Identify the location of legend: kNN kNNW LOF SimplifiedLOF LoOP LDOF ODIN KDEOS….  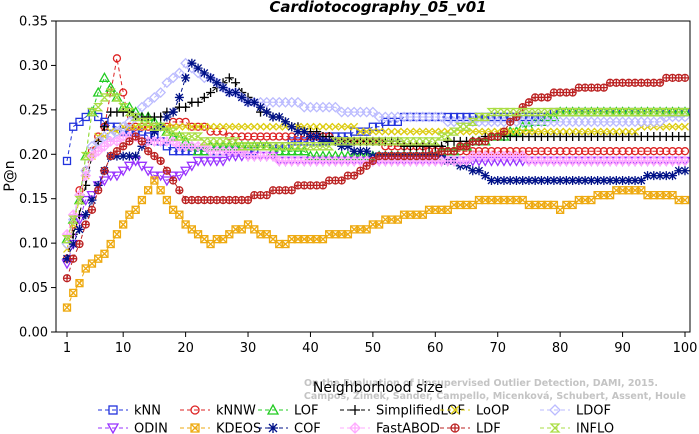
(356, 419).